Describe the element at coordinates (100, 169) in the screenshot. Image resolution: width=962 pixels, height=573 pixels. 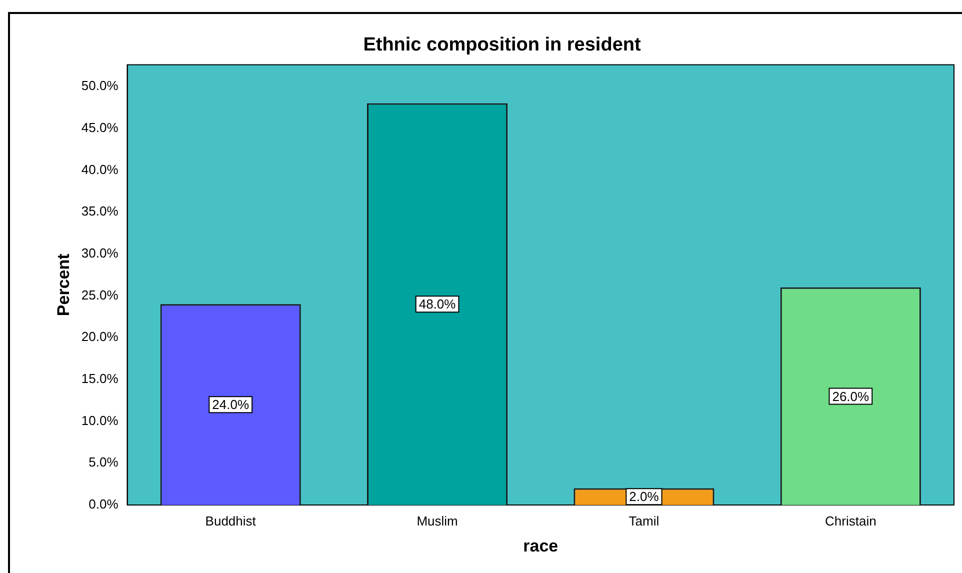
I see `y-tick-label: 40.0%` at that location.